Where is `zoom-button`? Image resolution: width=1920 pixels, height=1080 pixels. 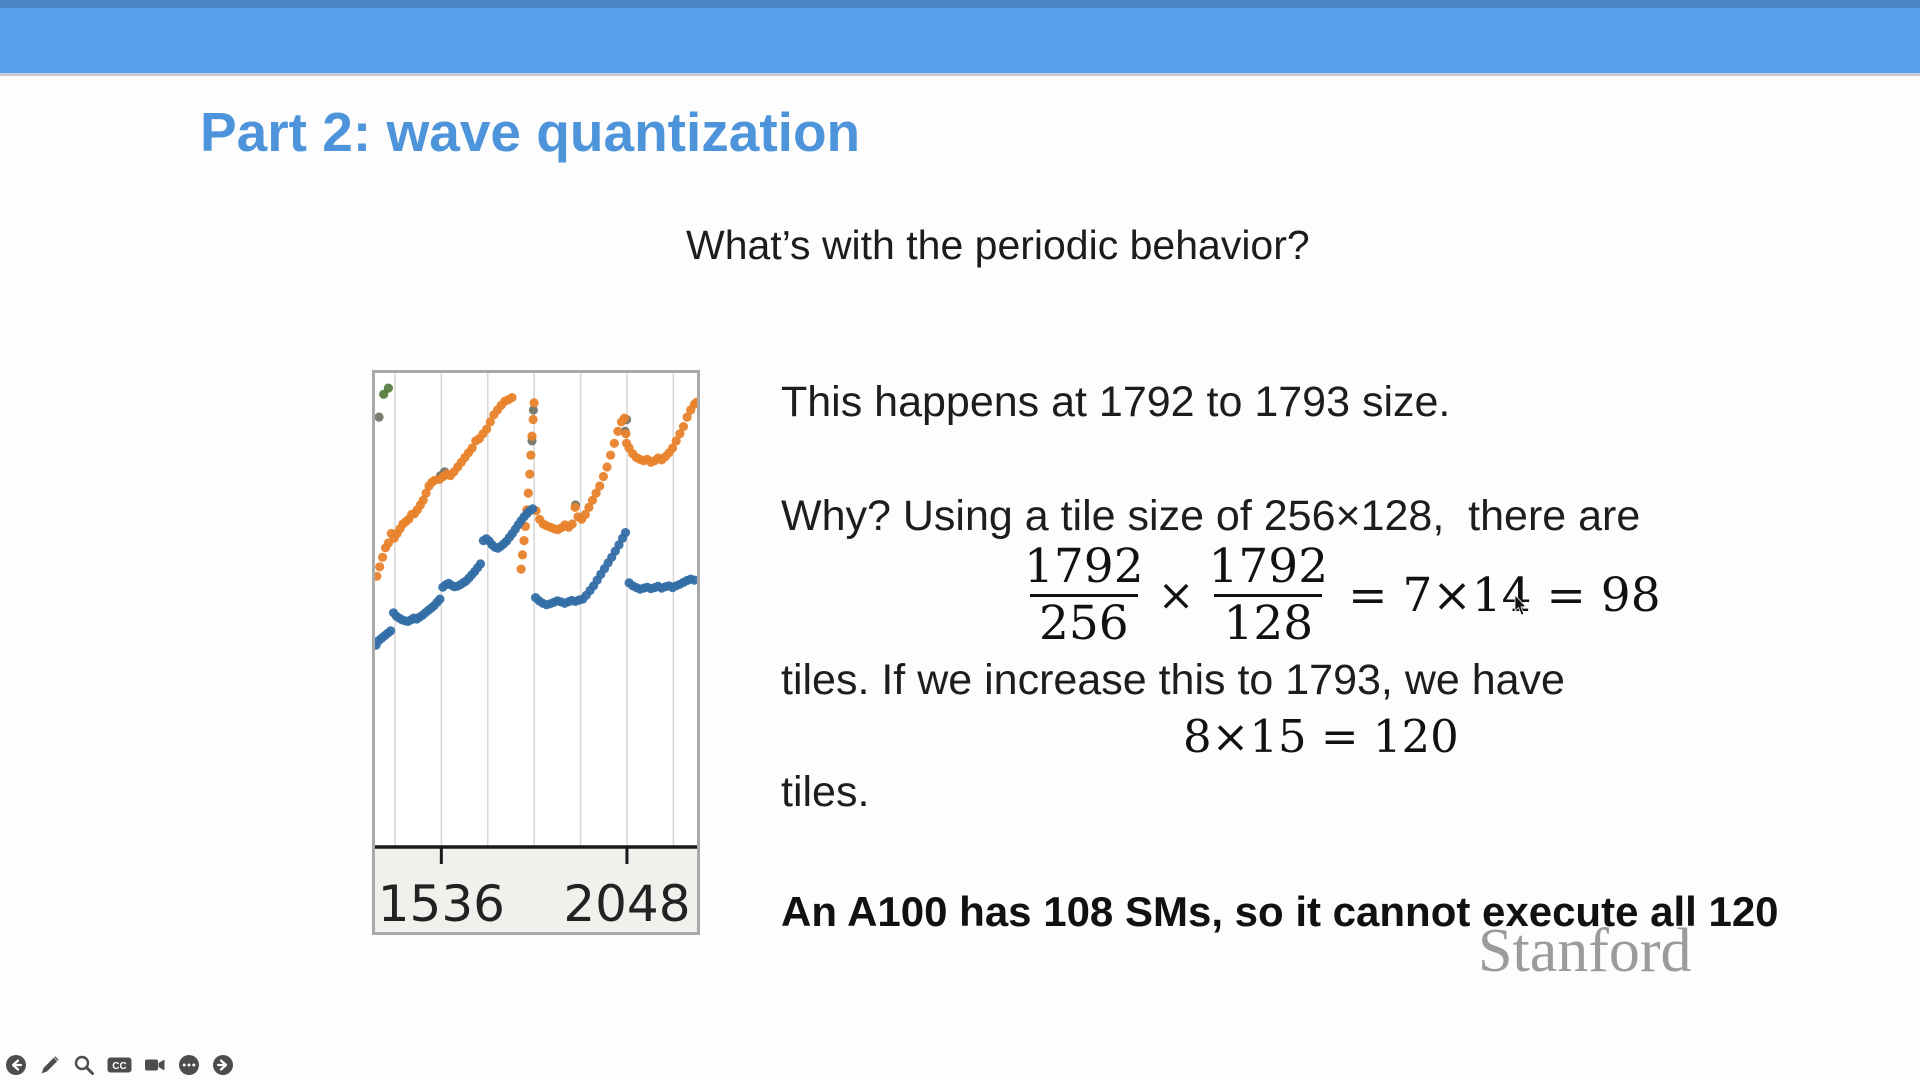
zoom-button is located at coordinates (84, 1065).